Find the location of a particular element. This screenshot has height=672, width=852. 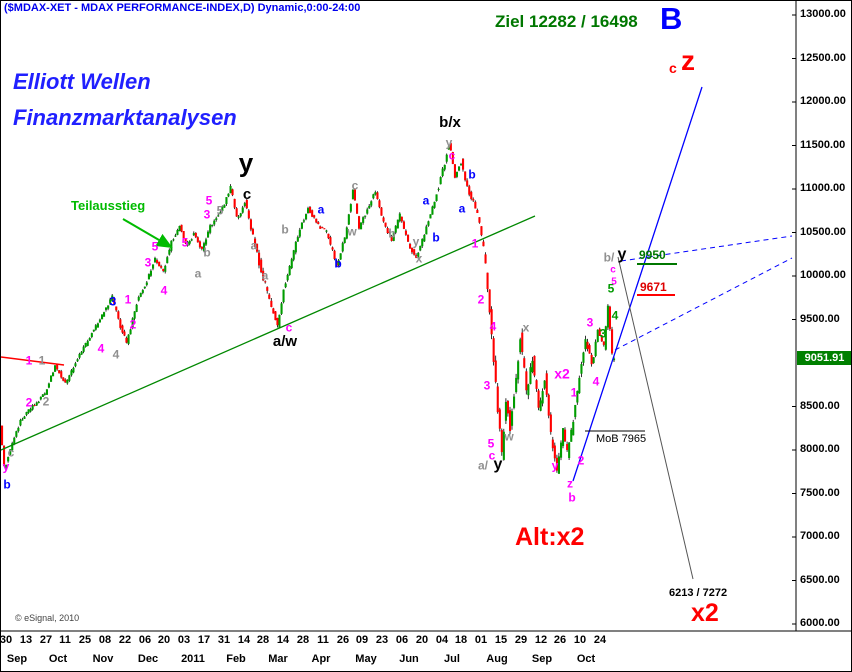

wave-label: w is located at coordinates (352, 231).